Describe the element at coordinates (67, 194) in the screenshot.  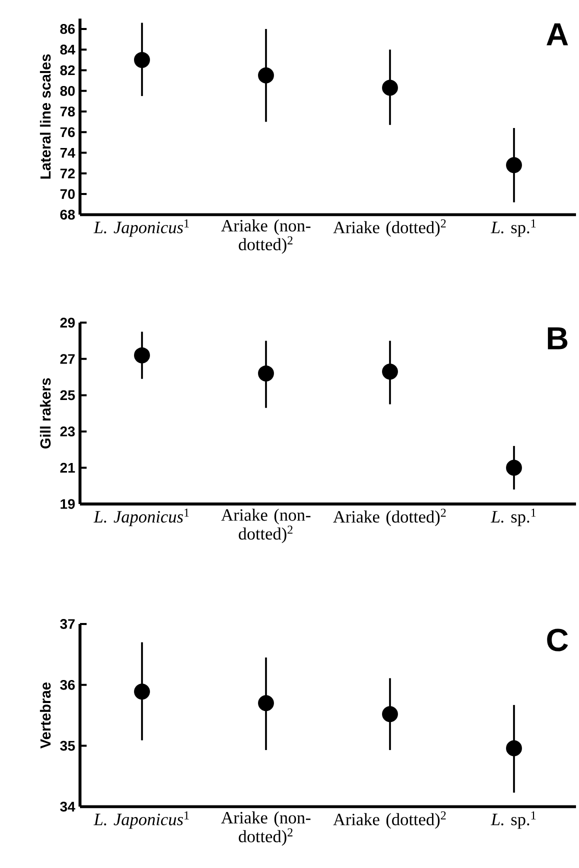
I see `y-tick-label: 70` at that location.